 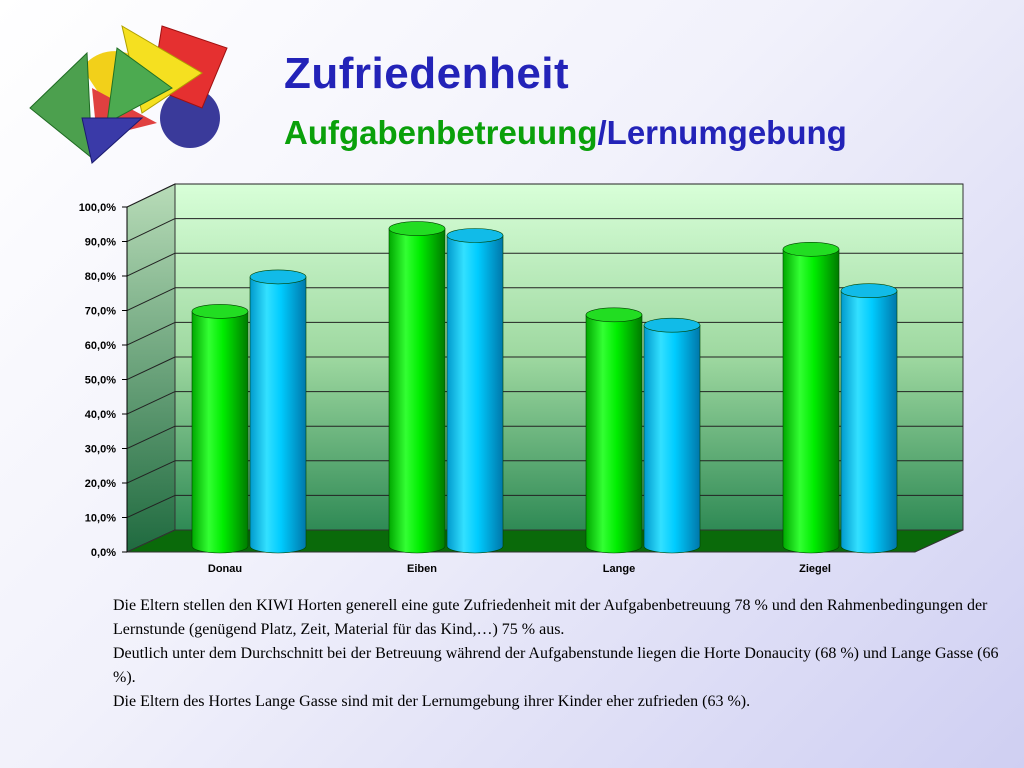 I want to click on logo-blue-triangle-shape, so click(x=112, y=140).